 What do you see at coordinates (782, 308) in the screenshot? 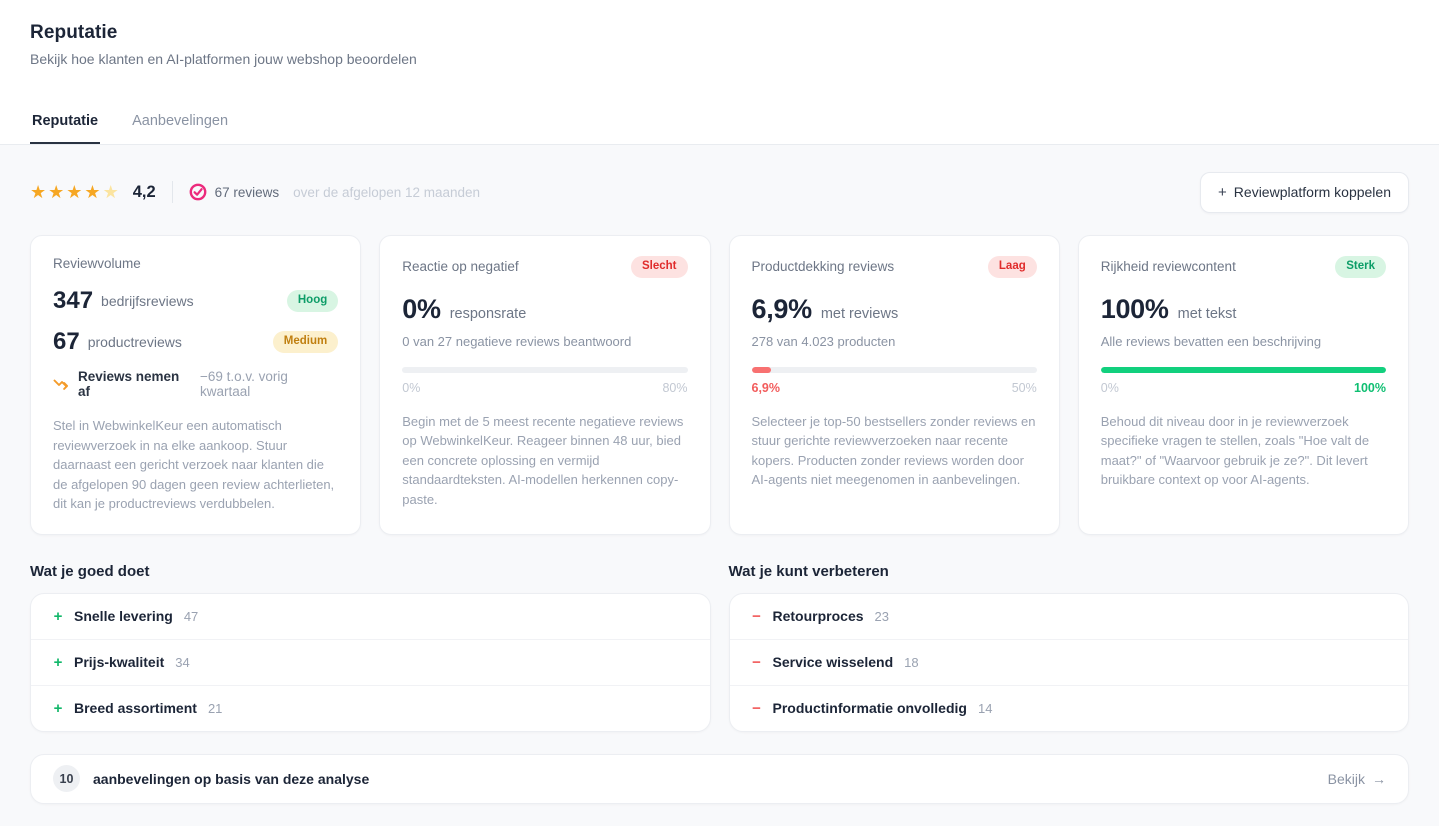
I see `metric-value: 6,9%` at bounding box center [782, 308].